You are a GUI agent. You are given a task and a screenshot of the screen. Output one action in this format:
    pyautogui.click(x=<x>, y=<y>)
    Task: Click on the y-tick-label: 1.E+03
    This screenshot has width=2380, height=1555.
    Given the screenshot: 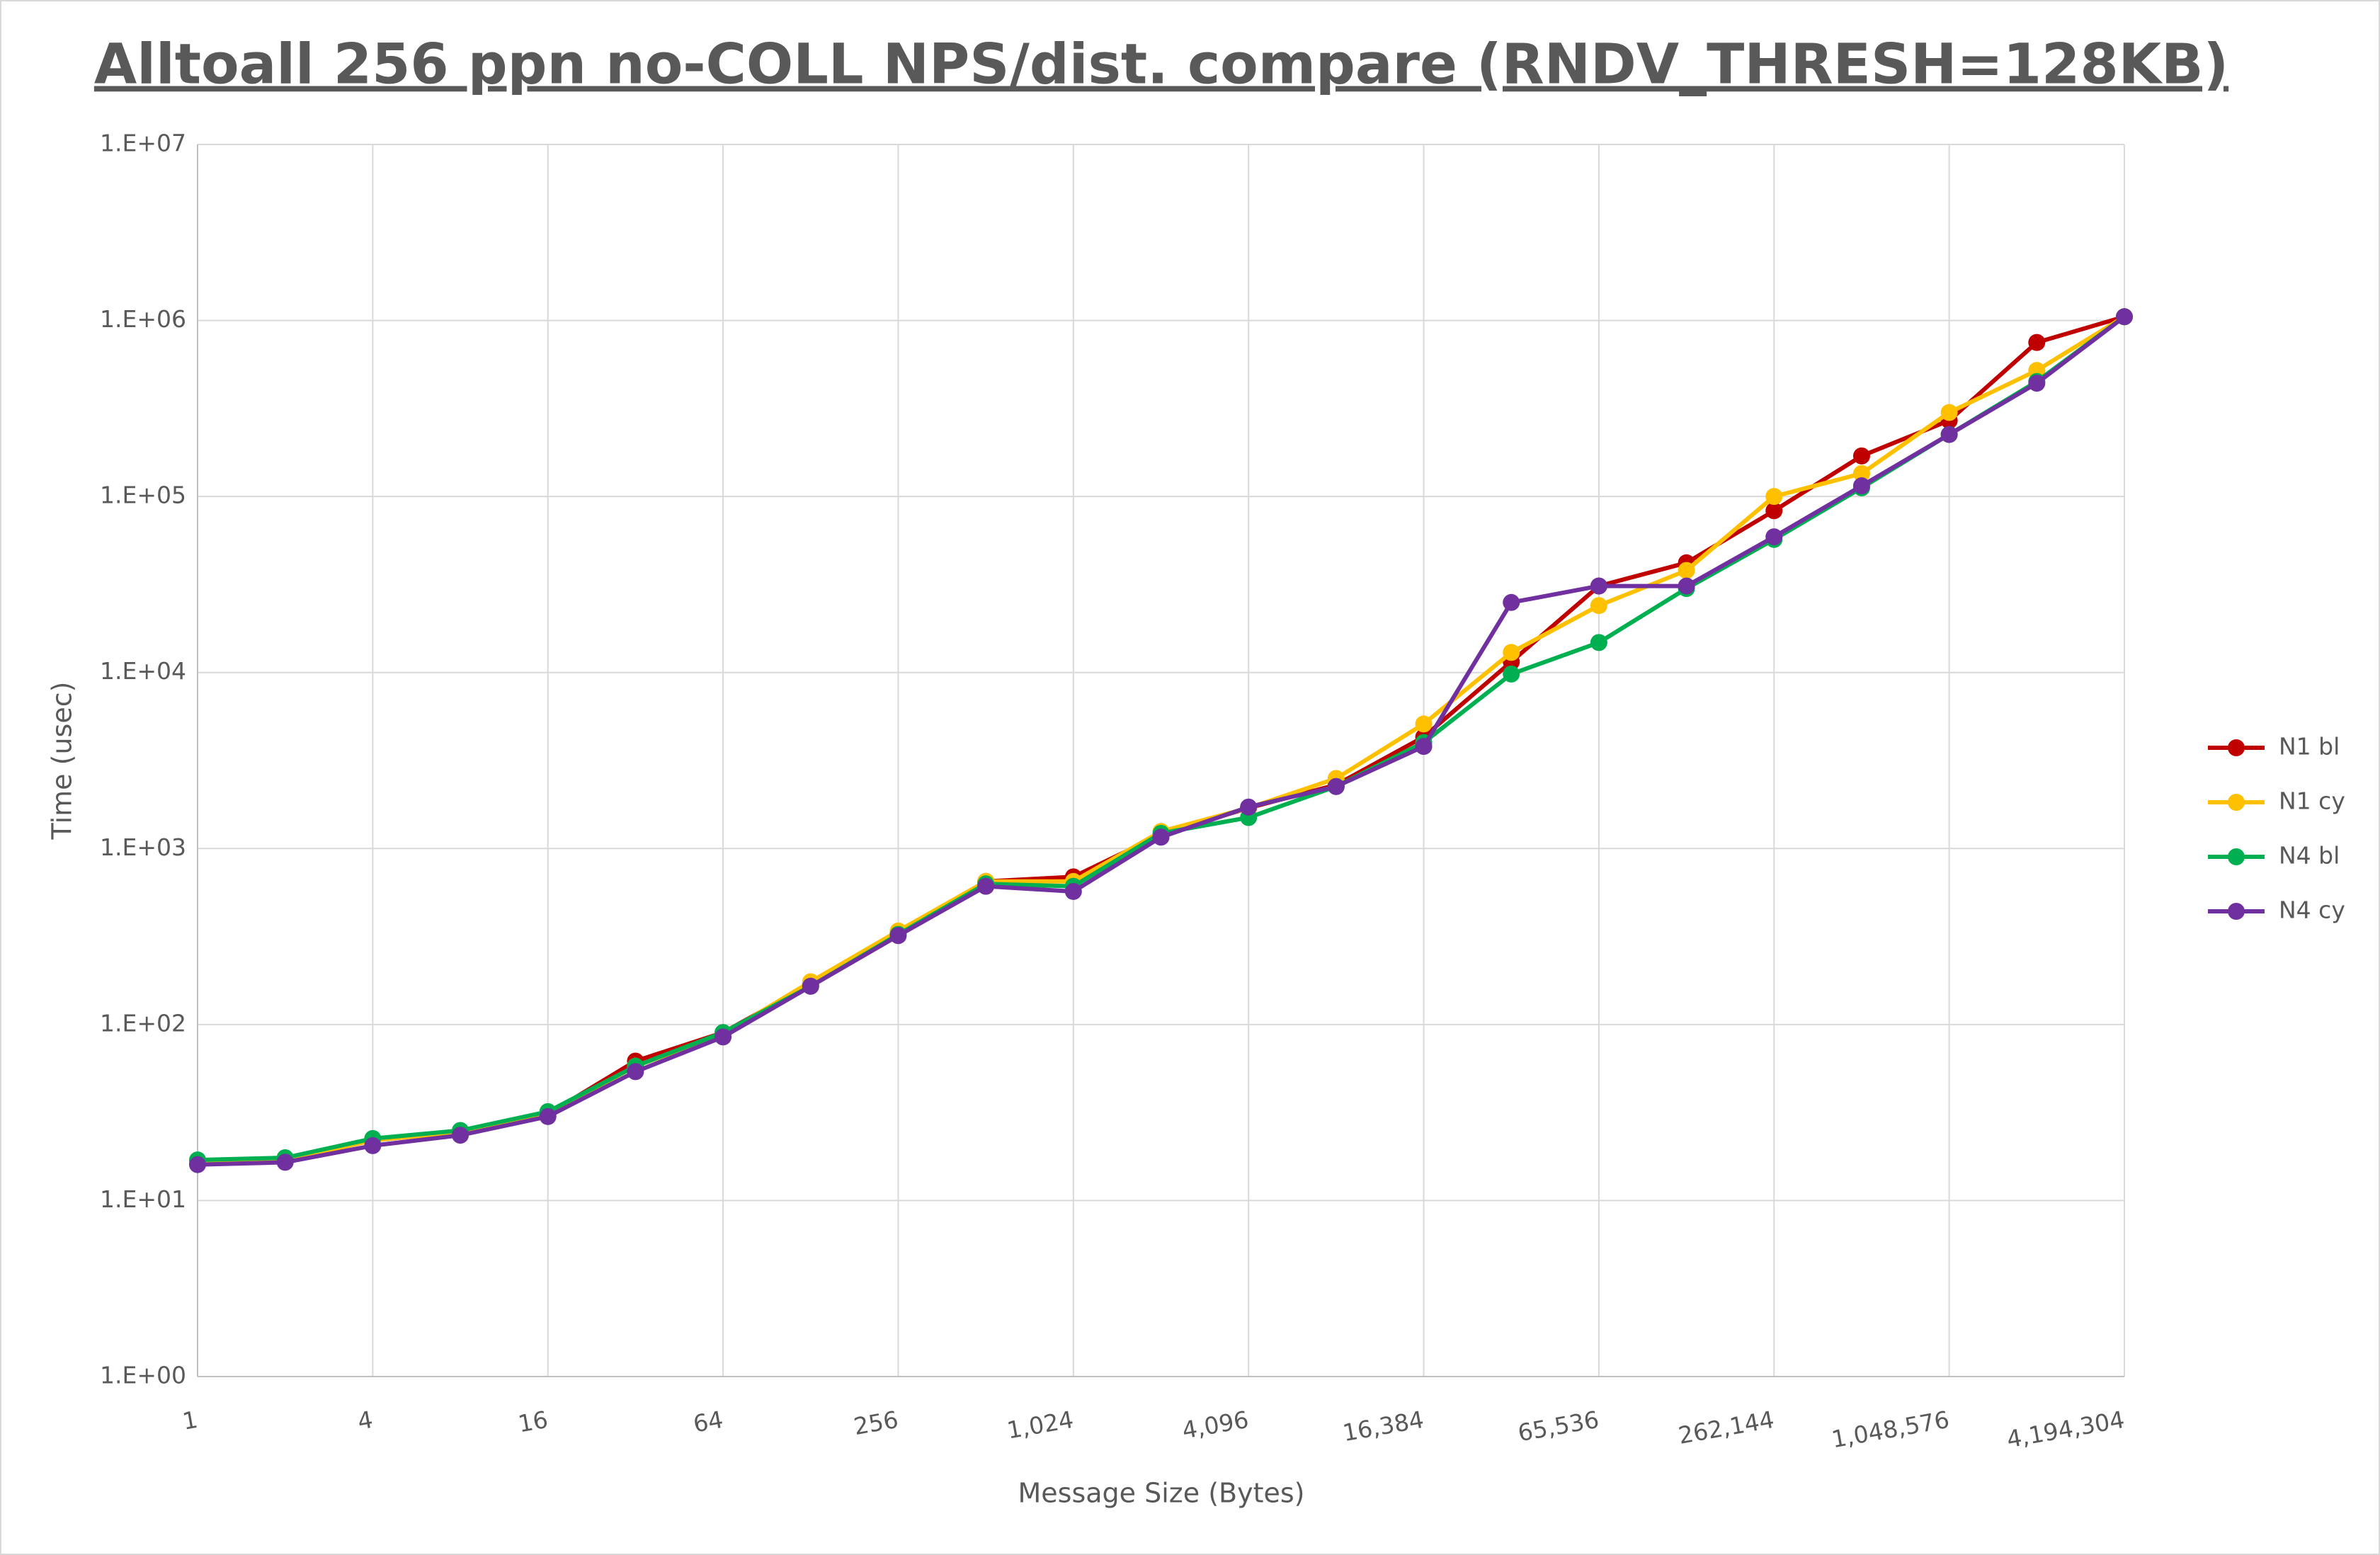 What is the action you would take?
    pyautogui.click(x=143, y=847)
    